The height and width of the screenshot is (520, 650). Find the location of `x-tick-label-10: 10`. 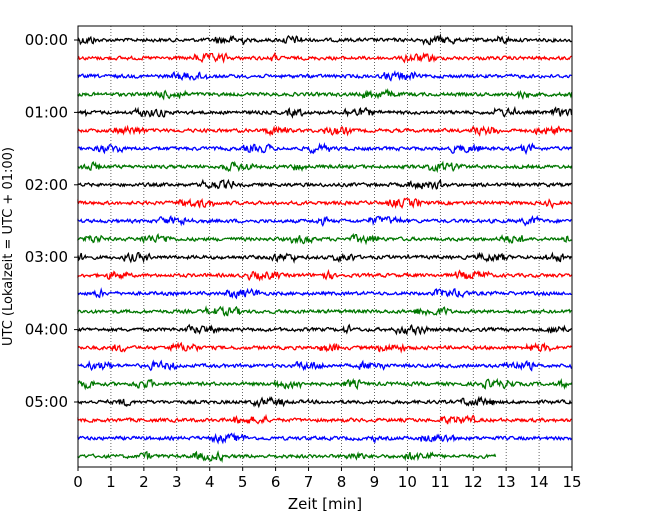

x-tick-label-10: 10 is located at coordinates (407, 482).